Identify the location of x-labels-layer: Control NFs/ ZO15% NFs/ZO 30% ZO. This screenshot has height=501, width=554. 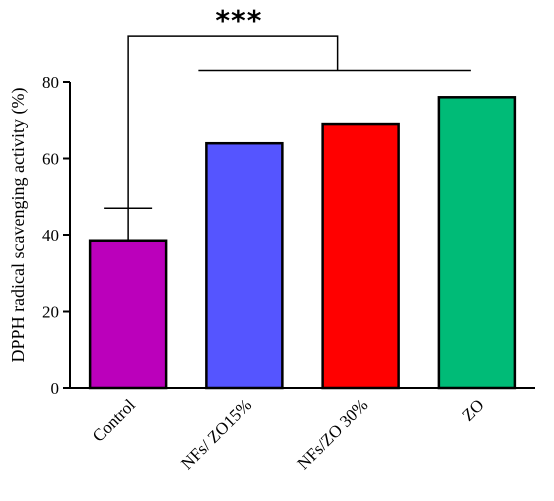
(288, 434).